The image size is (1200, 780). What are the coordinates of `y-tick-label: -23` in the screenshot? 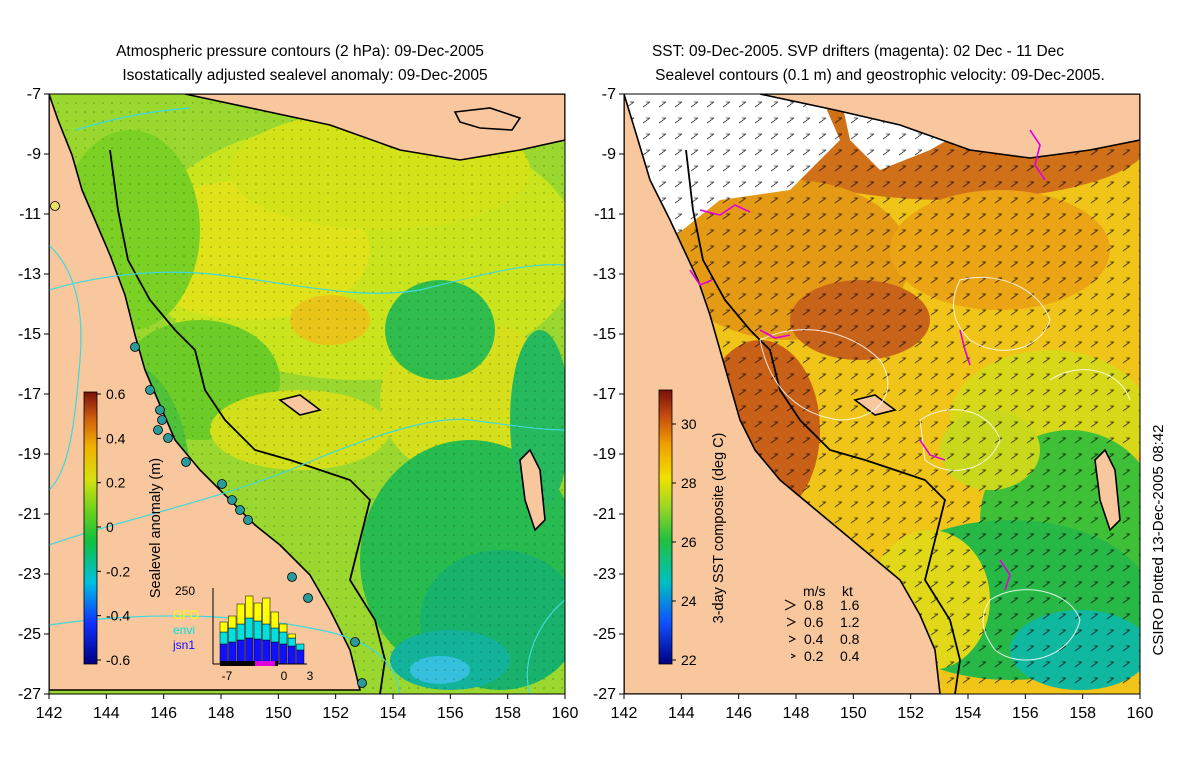 It's located at (604, 574).